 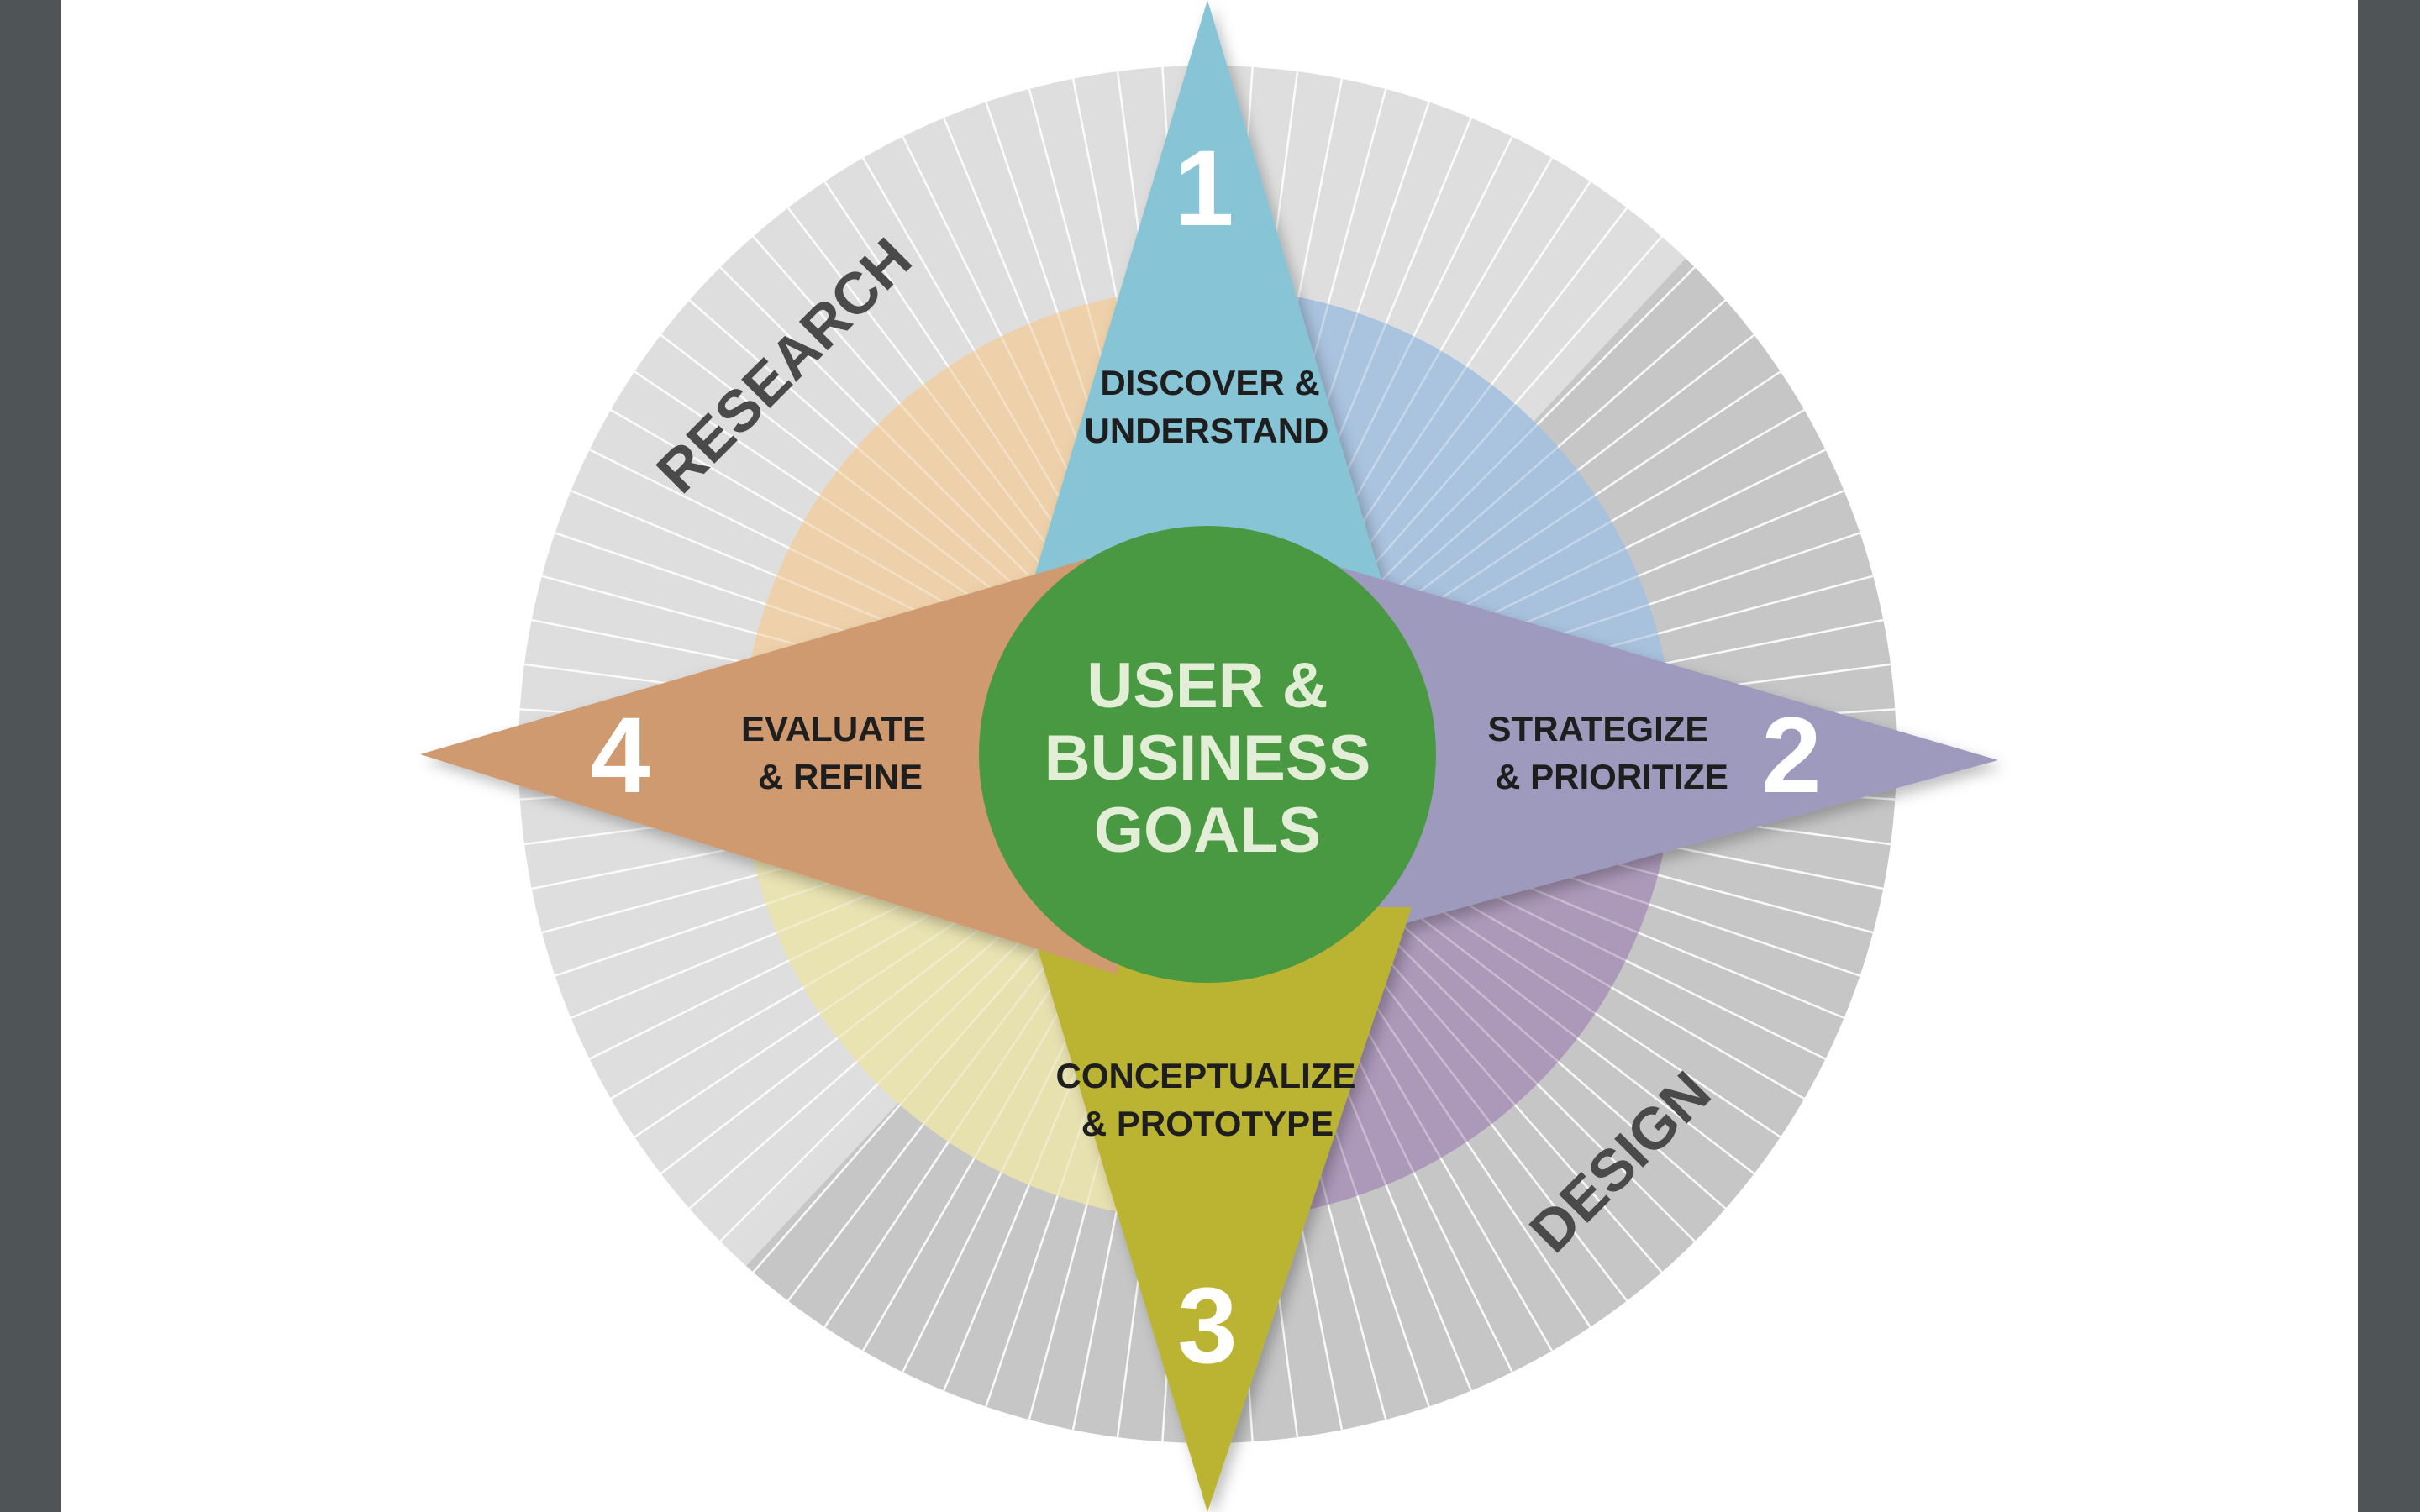 I want to click on step-2-label-line2: & PRIORITIZE, so click(x=1612, y=776).